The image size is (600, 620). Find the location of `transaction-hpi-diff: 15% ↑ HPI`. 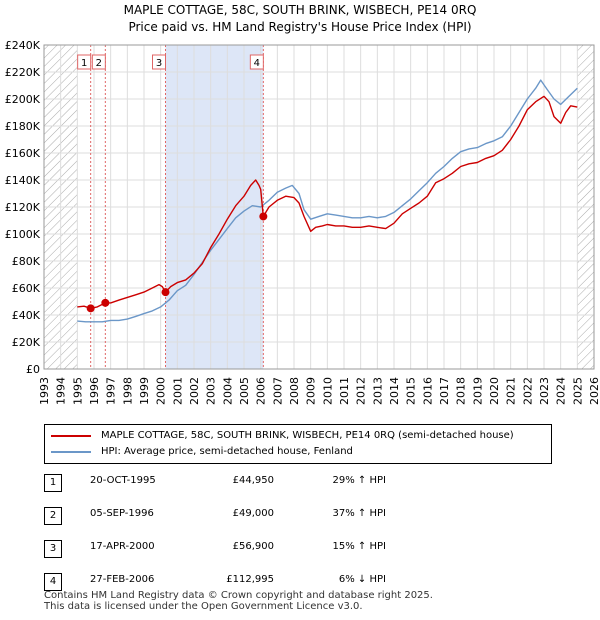

transaction-hpi-diff: 15% ↑ HPI is located at coordinates (359, 546).